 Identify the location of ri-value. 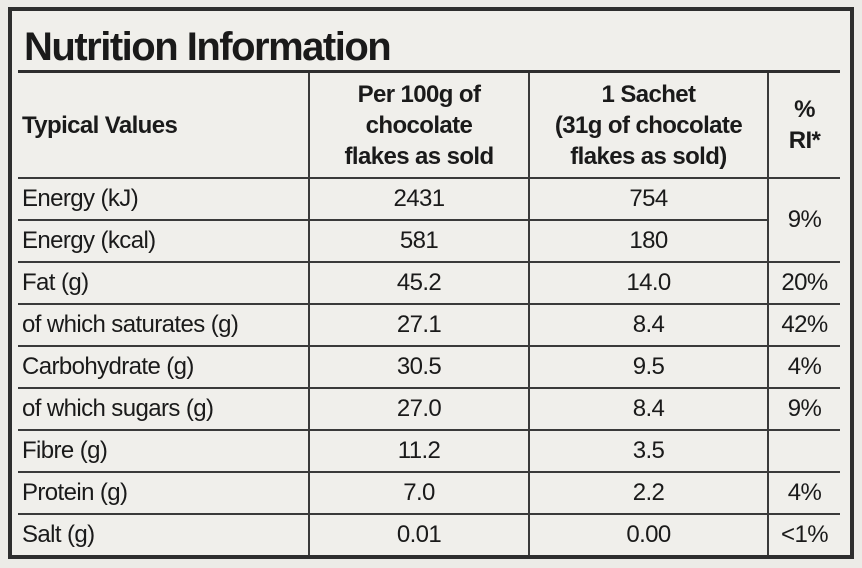
(803, 451).